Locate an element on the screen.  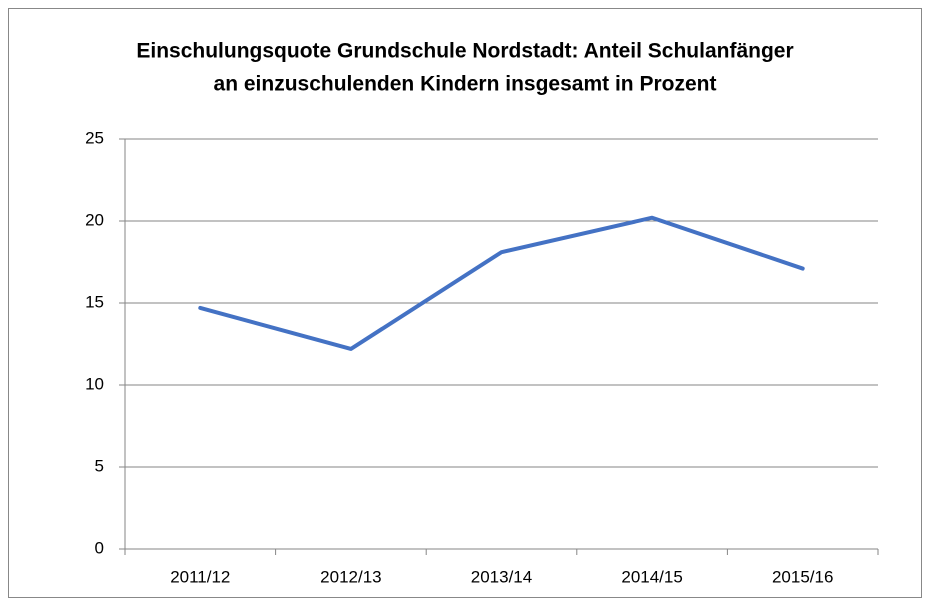
y-tick-label: 25 is located at coordinates (94, 137).